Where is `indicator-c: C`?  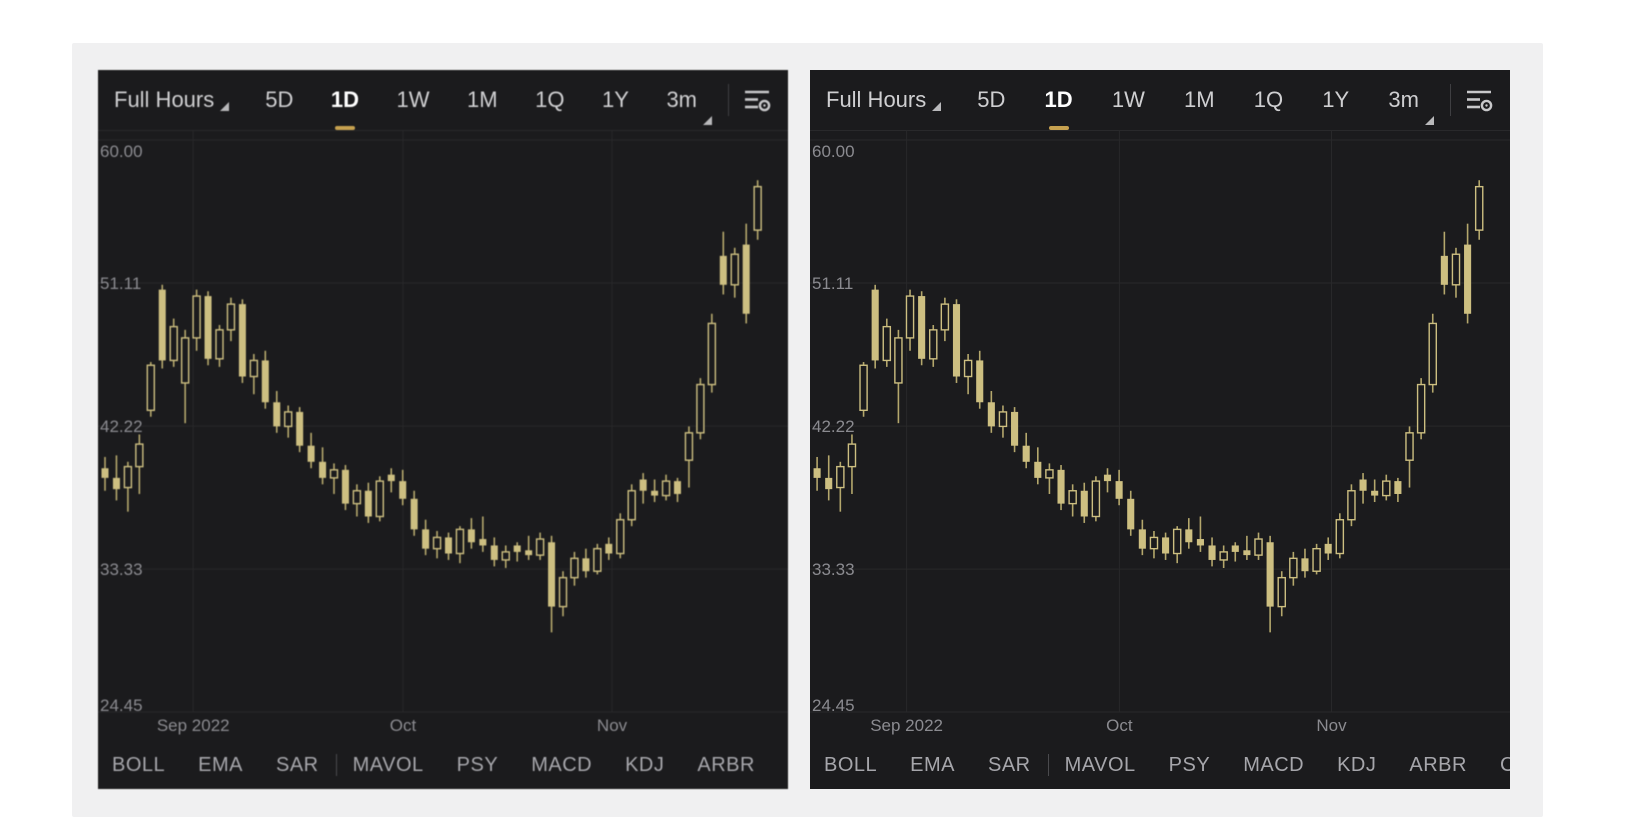
indicator-c: C is located at coordinates (1504, 764).